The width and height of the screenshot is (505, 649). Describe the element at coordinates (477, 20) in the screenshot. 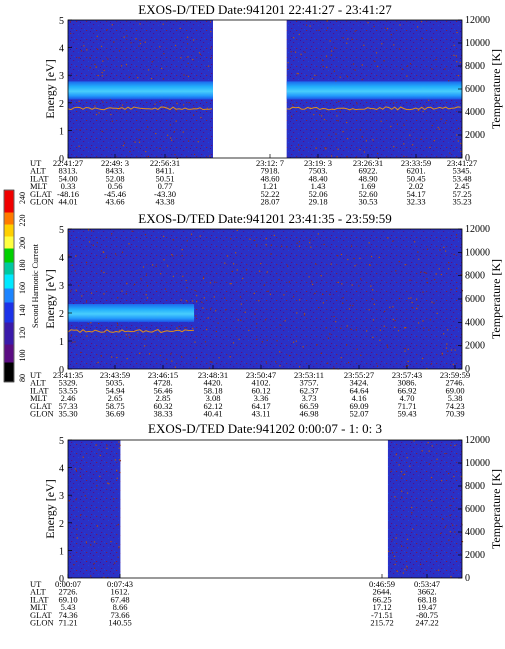

I see `y-right-tick-label: 12000` at that location.